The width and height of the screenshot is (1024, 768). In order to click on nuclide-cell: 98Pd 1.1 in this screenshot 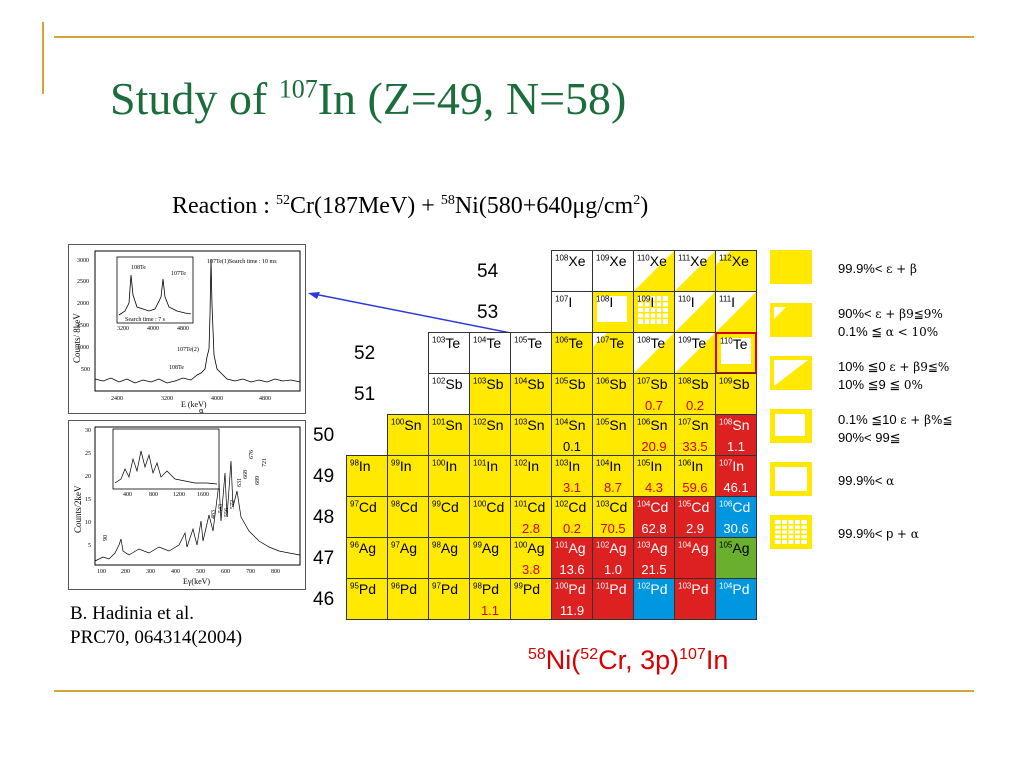, I will do `click(490, 599)`.